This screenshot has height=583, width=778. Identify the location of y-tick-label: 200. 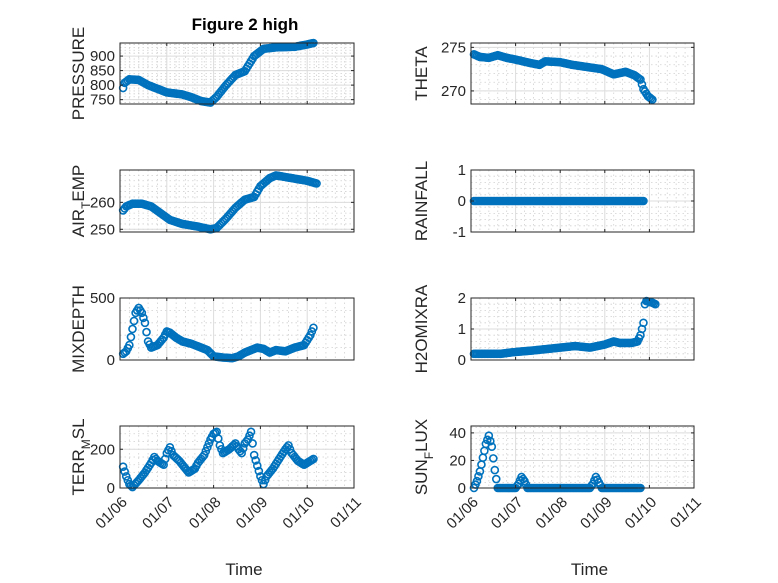
(102, 449).